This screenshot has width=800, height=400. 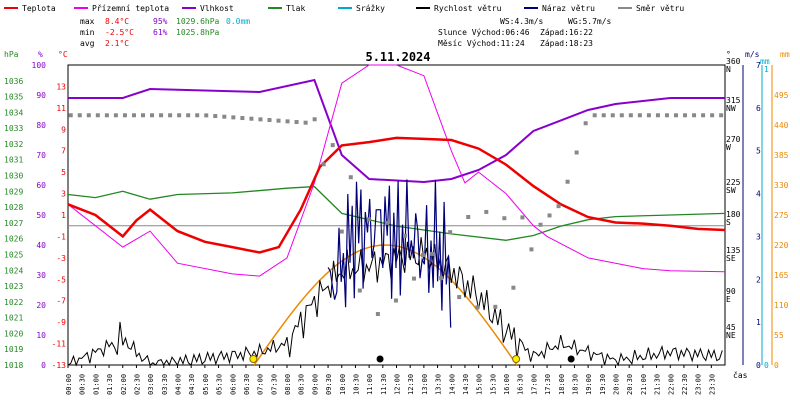 I want to click on direction-tick-label: NW, so click(x=731, y=108).